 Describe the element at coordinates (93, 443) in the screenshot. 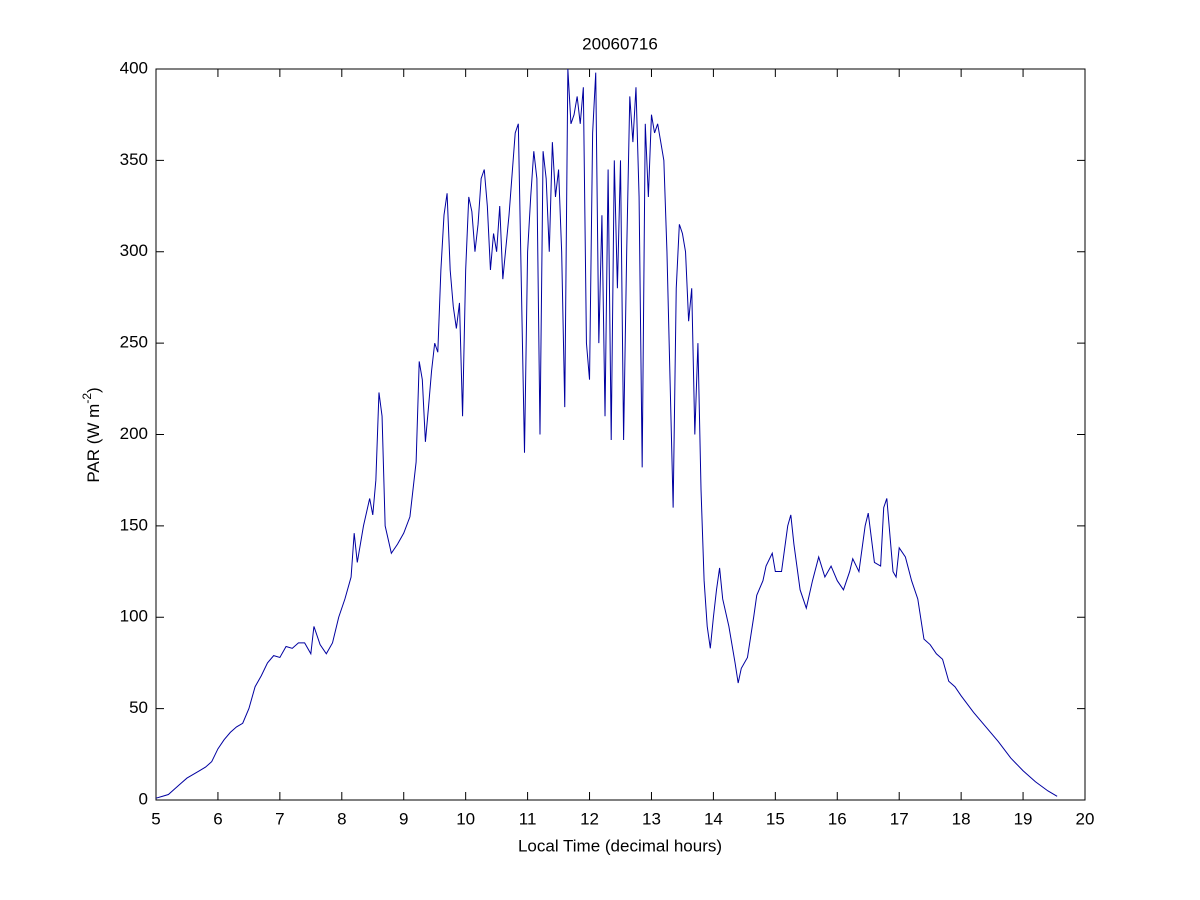

I see `y-label-text: PAR (W m` at that location.